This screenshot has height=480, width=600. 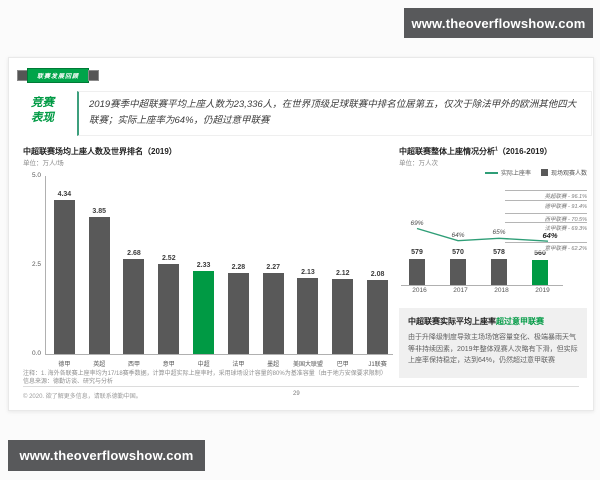 What do you see at coordinates (417, 252) in the screenshot?
I see `bar-value-label: 579` at bounding box center [417, 252].